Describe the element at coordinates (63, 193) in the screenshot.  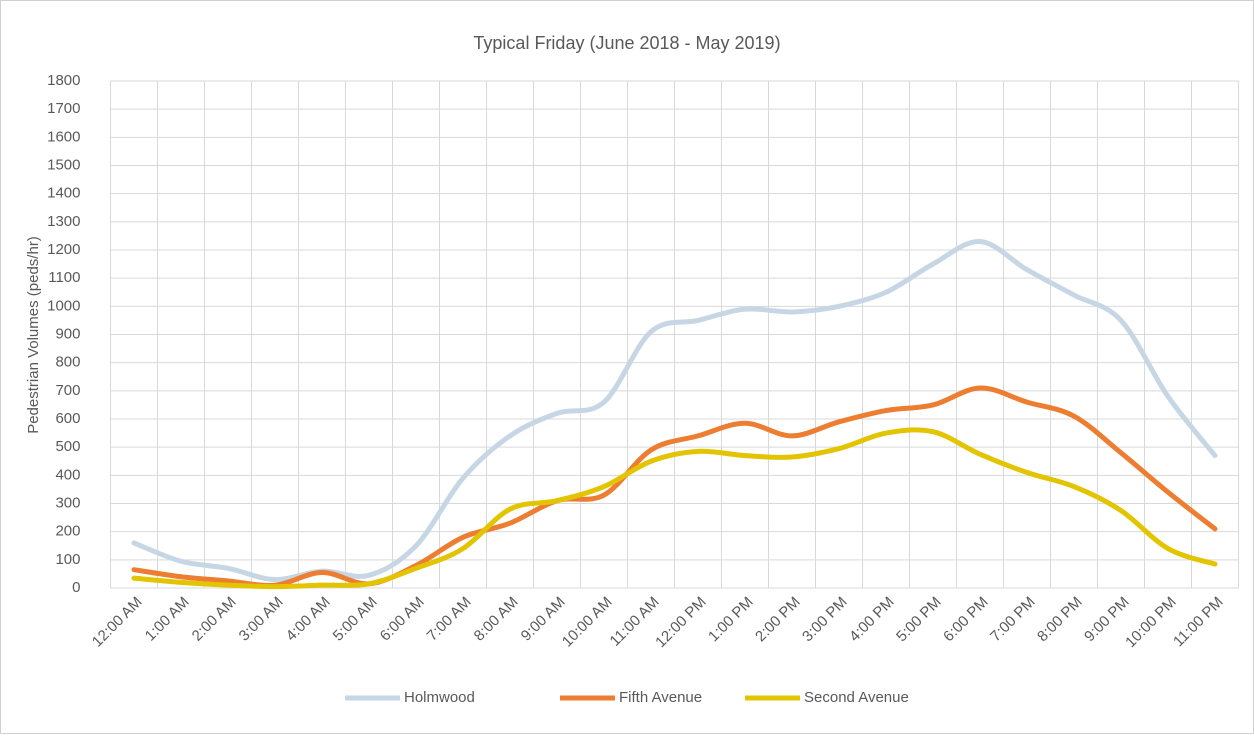
I see `y-tick-label: 1400` at that location.